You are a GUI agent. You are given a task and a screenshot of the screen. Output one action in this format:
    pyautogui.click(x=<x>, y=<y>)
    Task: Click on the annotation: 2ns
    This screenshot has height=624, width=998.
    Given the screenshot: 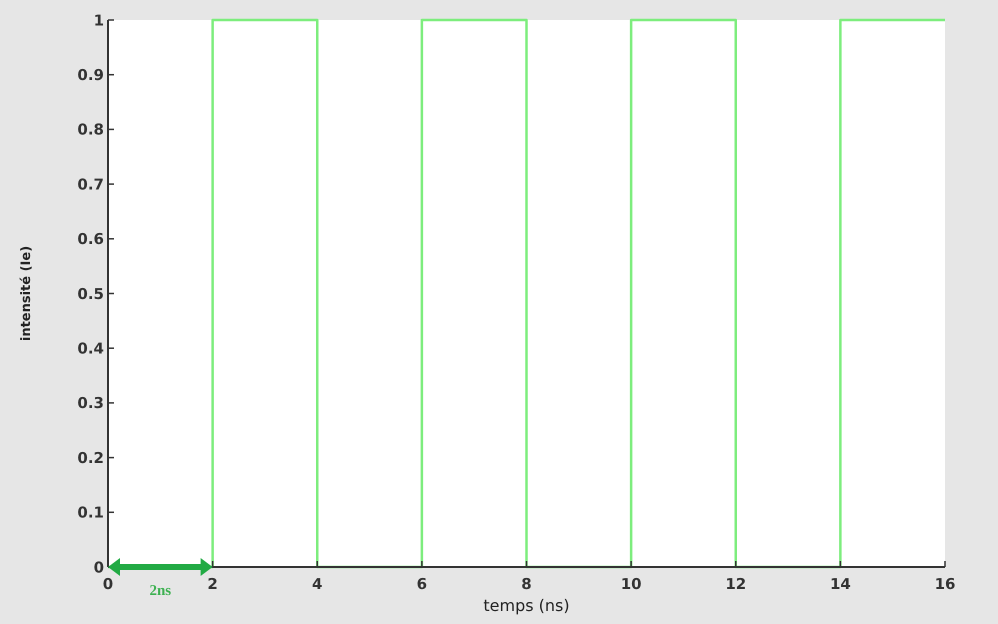 What is the action you would take?
    pyautogui.click(x=160, y=591)
    